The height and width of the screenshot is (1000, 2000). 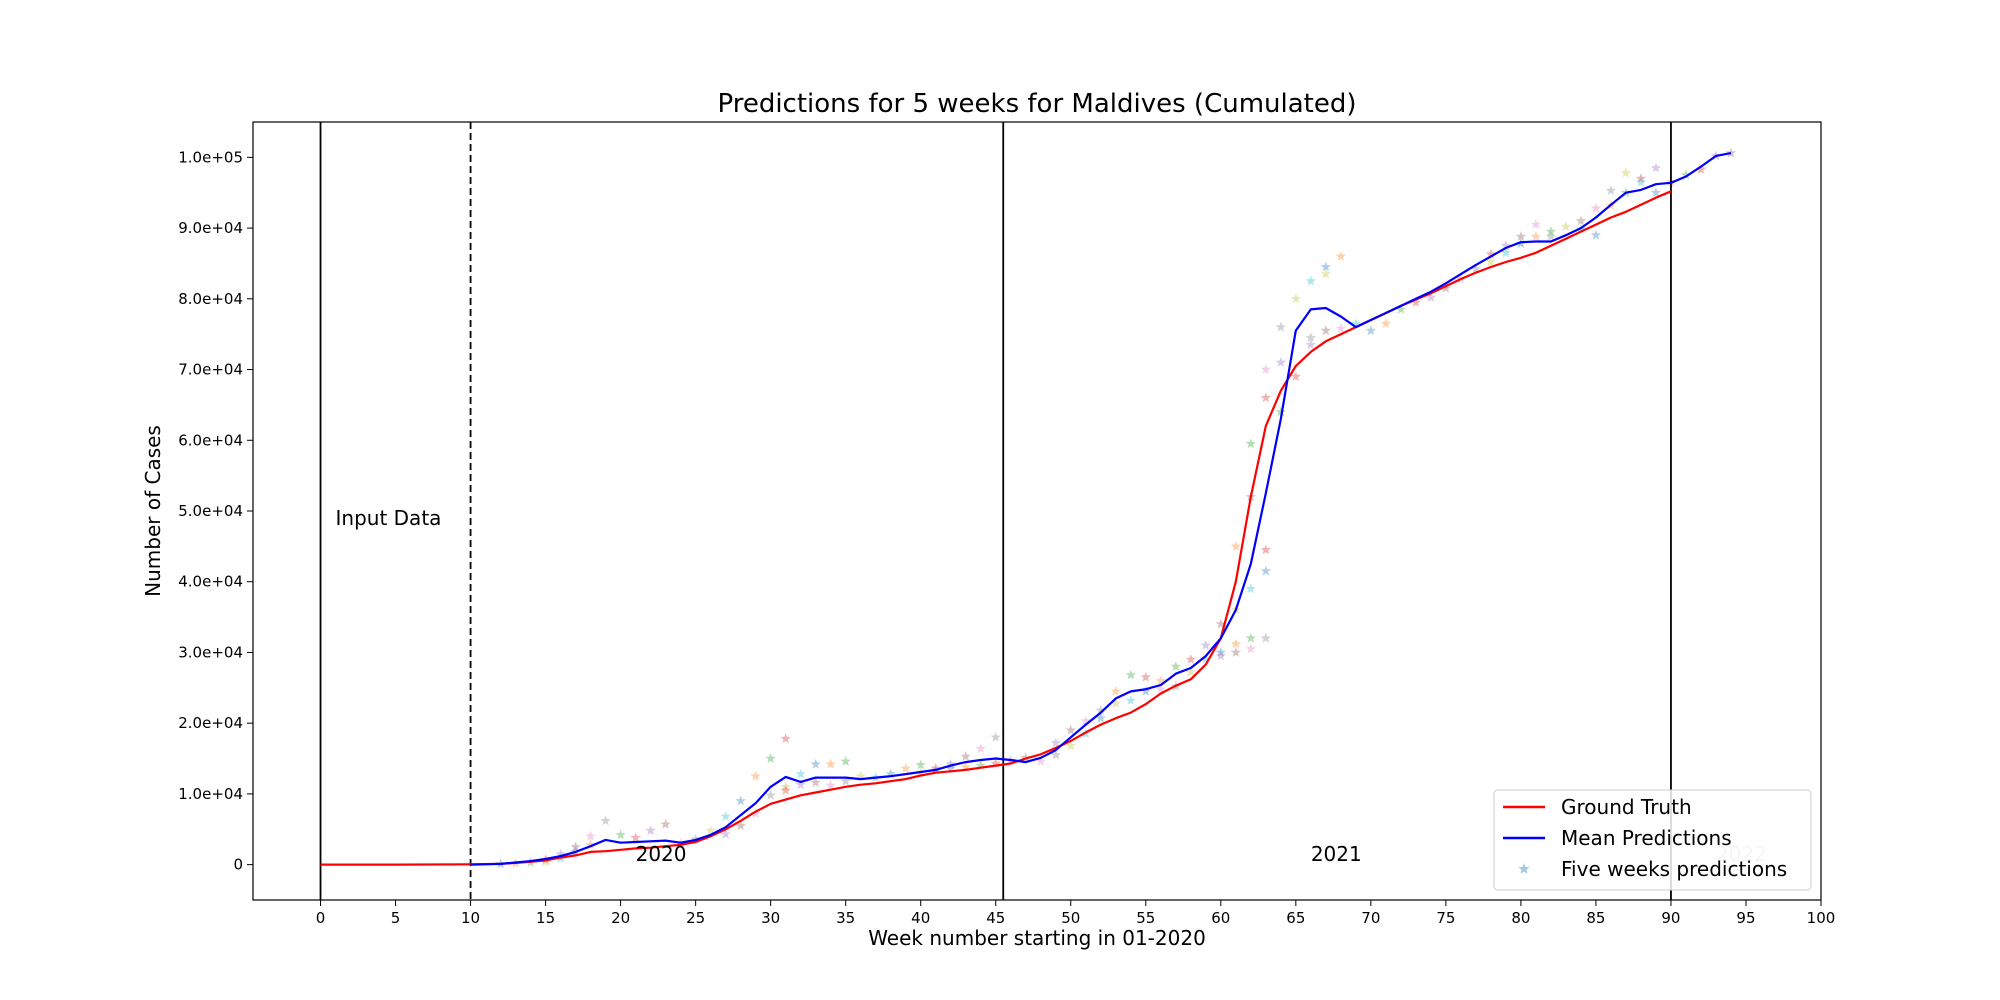 I want to click on annotation-label: 2021, so click(x=1336, y=854).